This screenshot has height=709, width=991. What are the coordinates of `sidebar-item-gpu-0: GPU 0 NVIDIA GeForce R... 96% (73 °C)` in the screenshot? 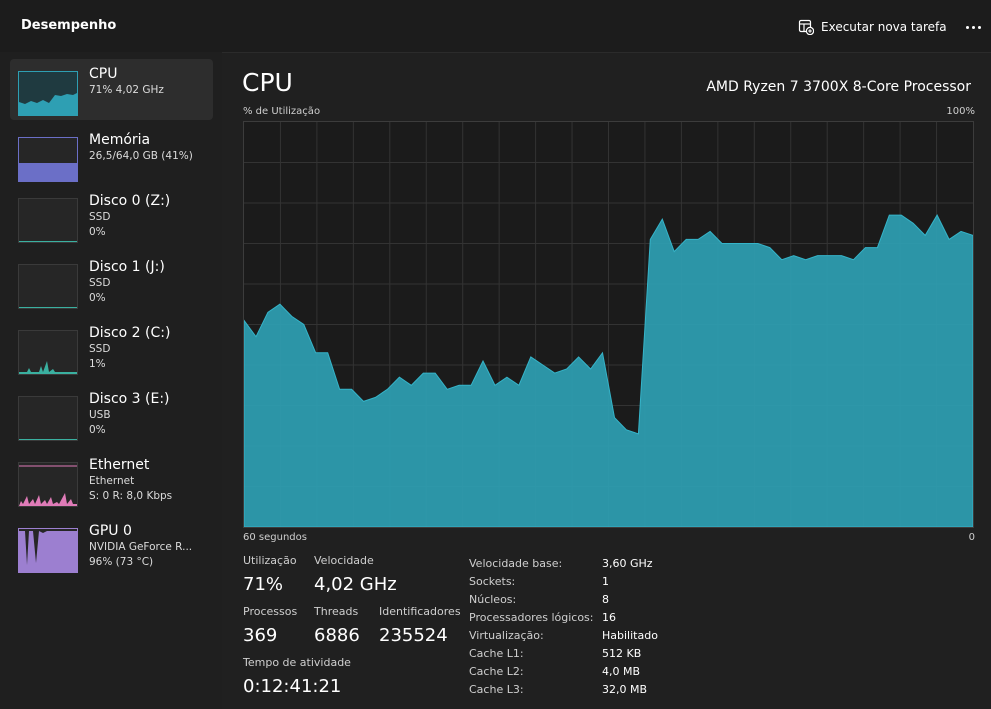 It's located at (111, 546).